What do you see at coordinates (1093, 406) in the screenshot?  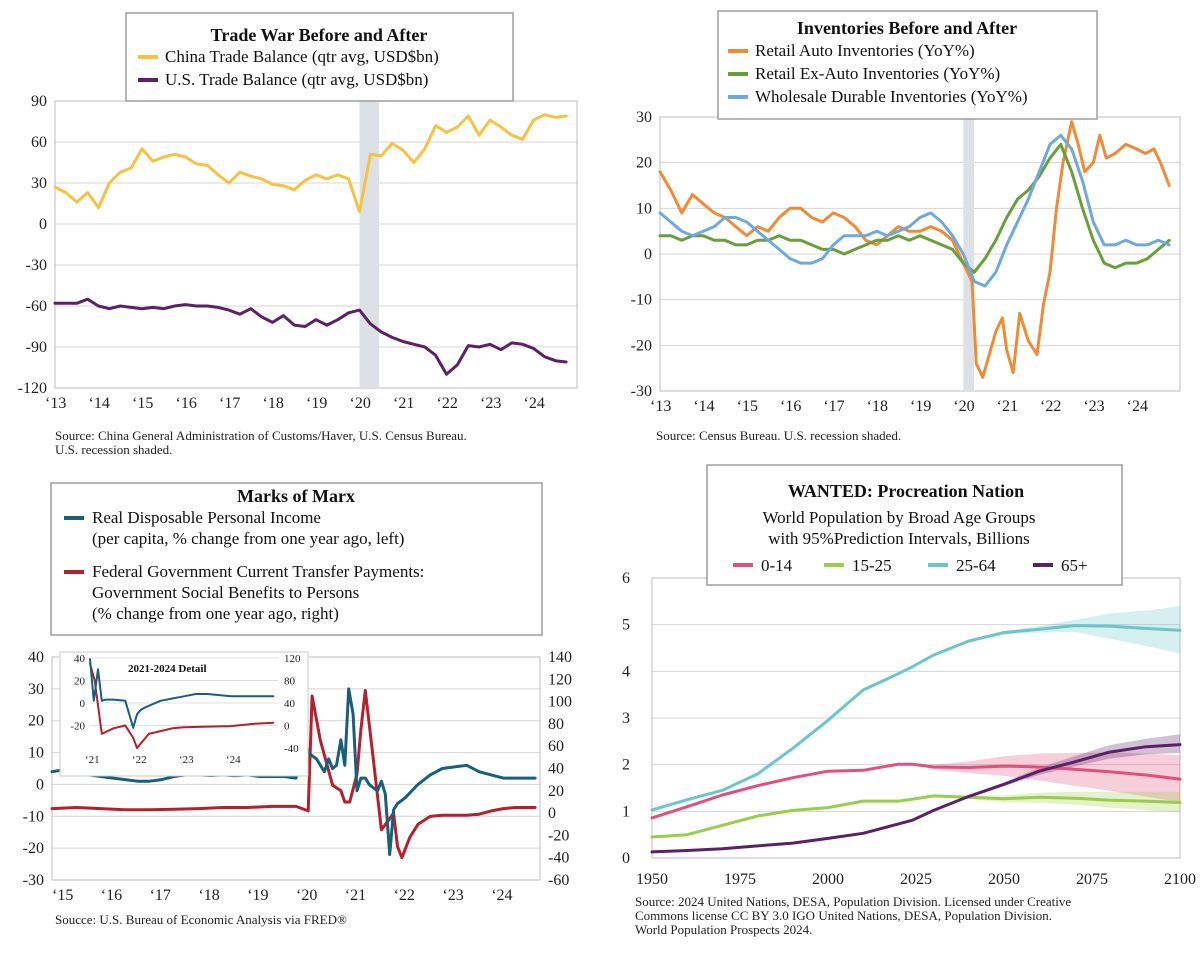 I see `x-tick-label: ‘23` at bounding box center [1093, 406].